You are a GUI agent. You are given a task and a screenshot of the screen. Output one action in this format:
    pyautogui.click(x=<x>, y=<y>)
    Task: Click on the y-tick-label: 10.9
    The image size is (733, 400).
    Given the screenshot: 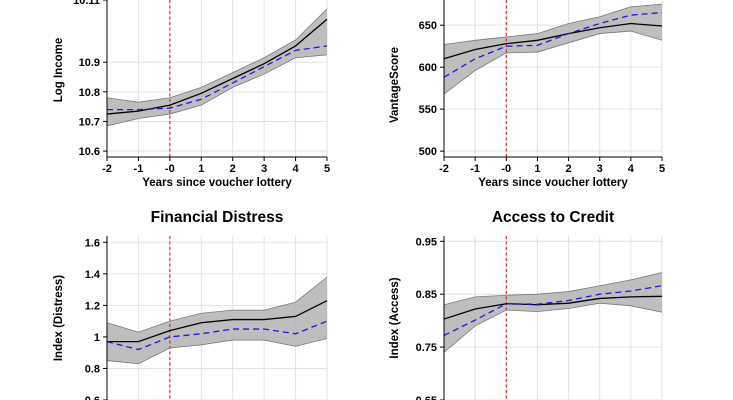 What is the action you would take?
    pyautogui.click(x=89, y=63)
    